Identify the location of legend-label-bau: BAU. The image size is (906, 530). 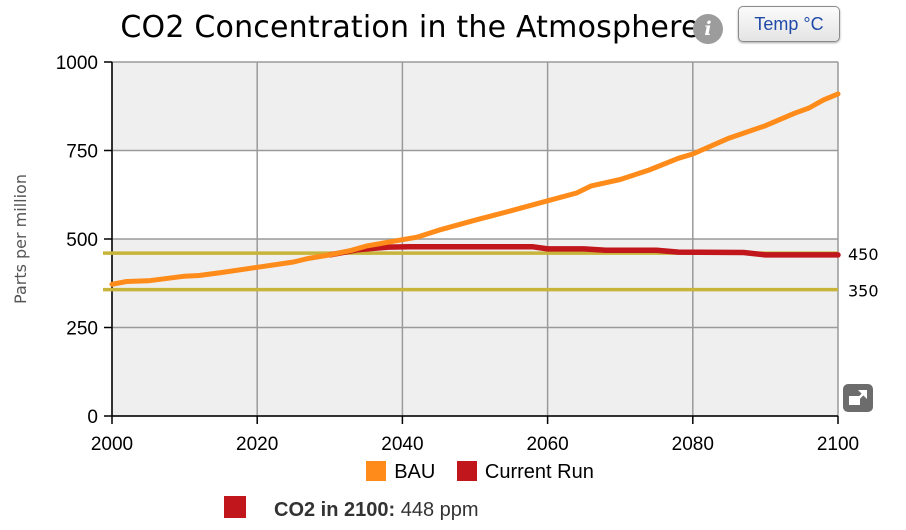
(415, 472).